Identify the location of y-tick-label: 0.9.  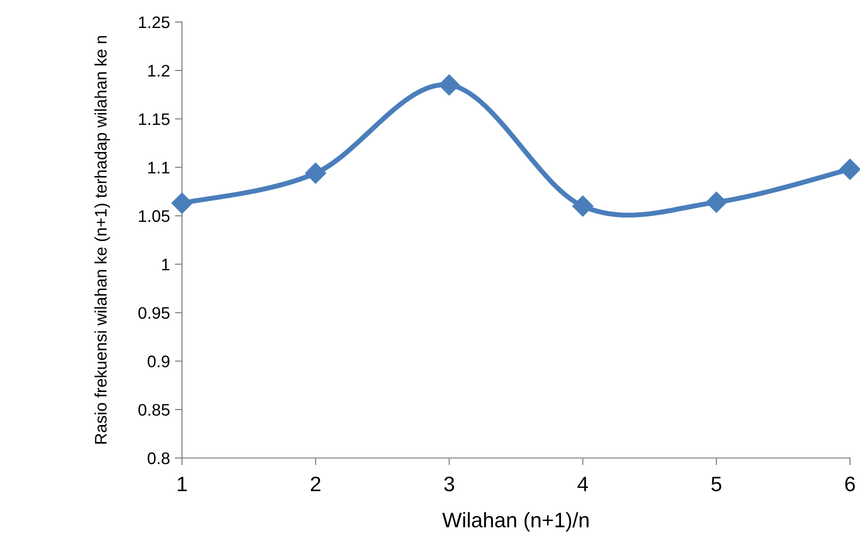
(159, 362).